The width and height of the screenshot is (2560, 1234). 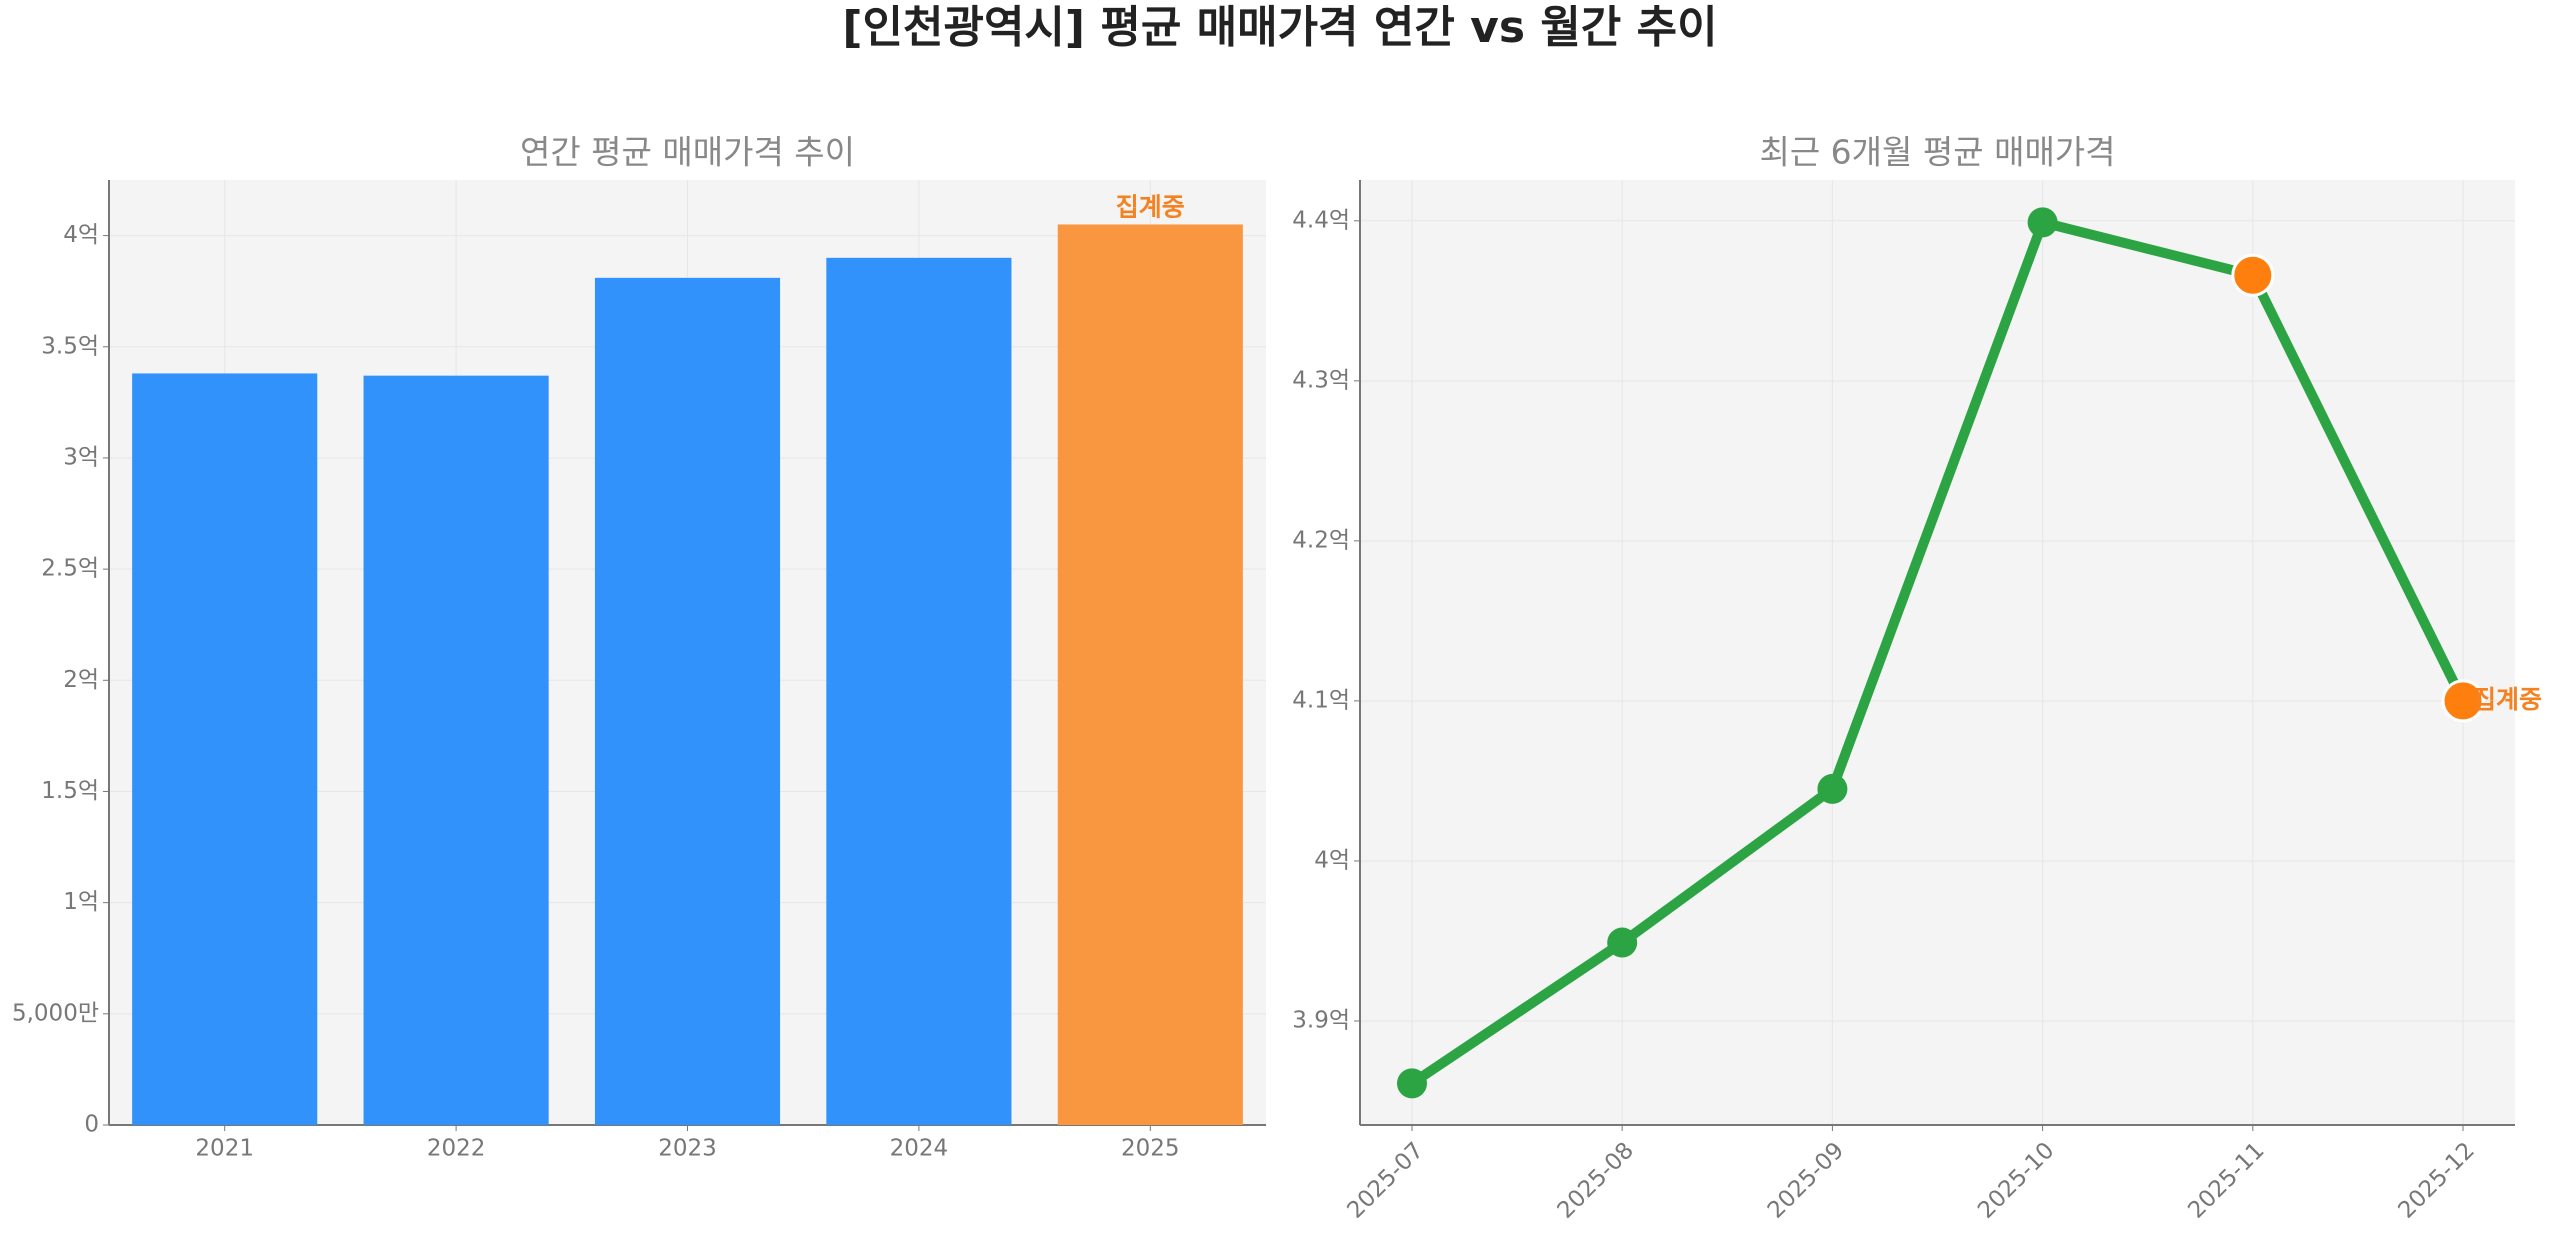 What do you see at coordinates (1596, 1180) in the screenshot?
I see `x-tick-label: 2025-08` at bounding box center [1596, 1180].